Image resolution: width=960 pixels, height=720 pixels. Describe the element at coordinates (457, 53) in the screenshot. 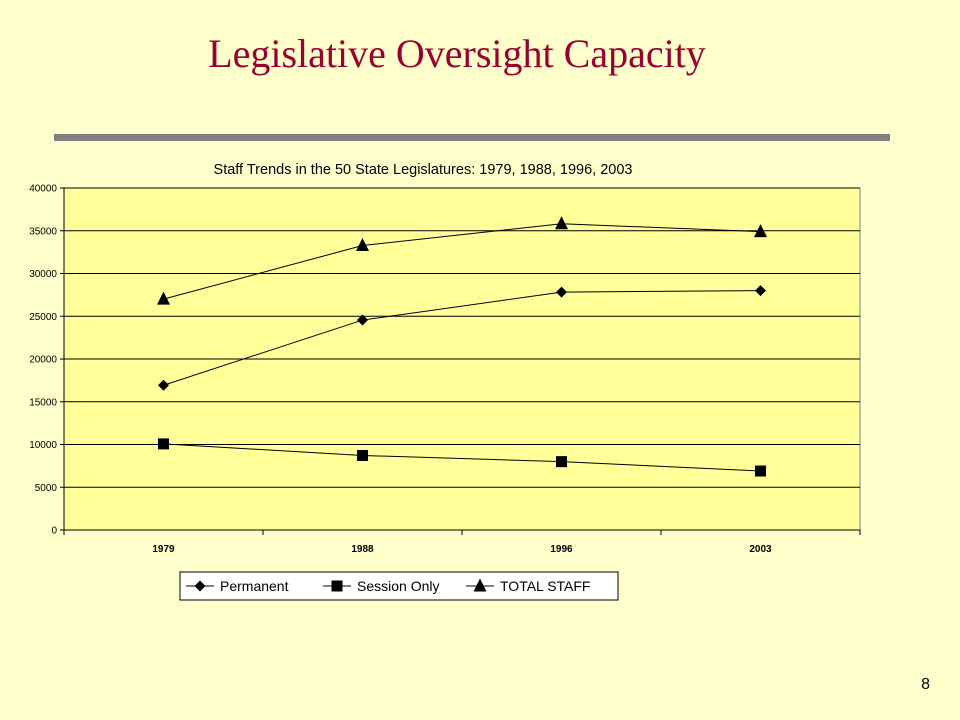

I see `slide-title: Legislative Oversight Capacity` at that location.